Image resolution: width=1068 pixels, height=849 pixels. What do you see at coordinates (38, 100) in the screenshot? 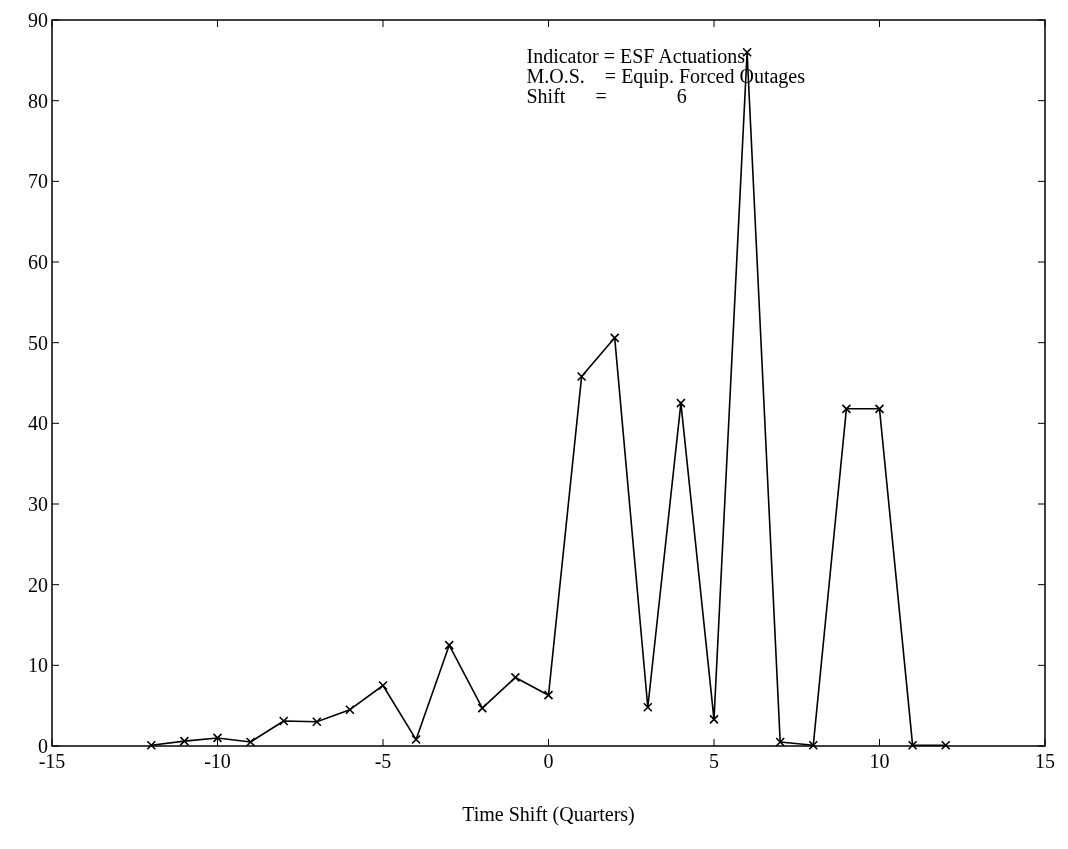
I see `y-tick-label: 80` at bounding box center [38, 100].